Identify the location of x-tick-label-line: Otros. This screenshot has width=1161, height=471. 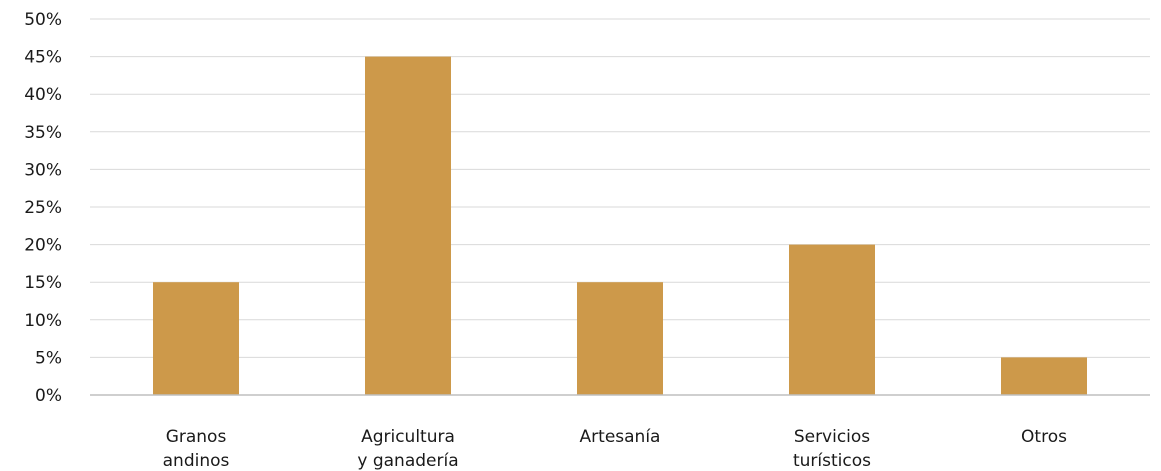
(1044, 437).